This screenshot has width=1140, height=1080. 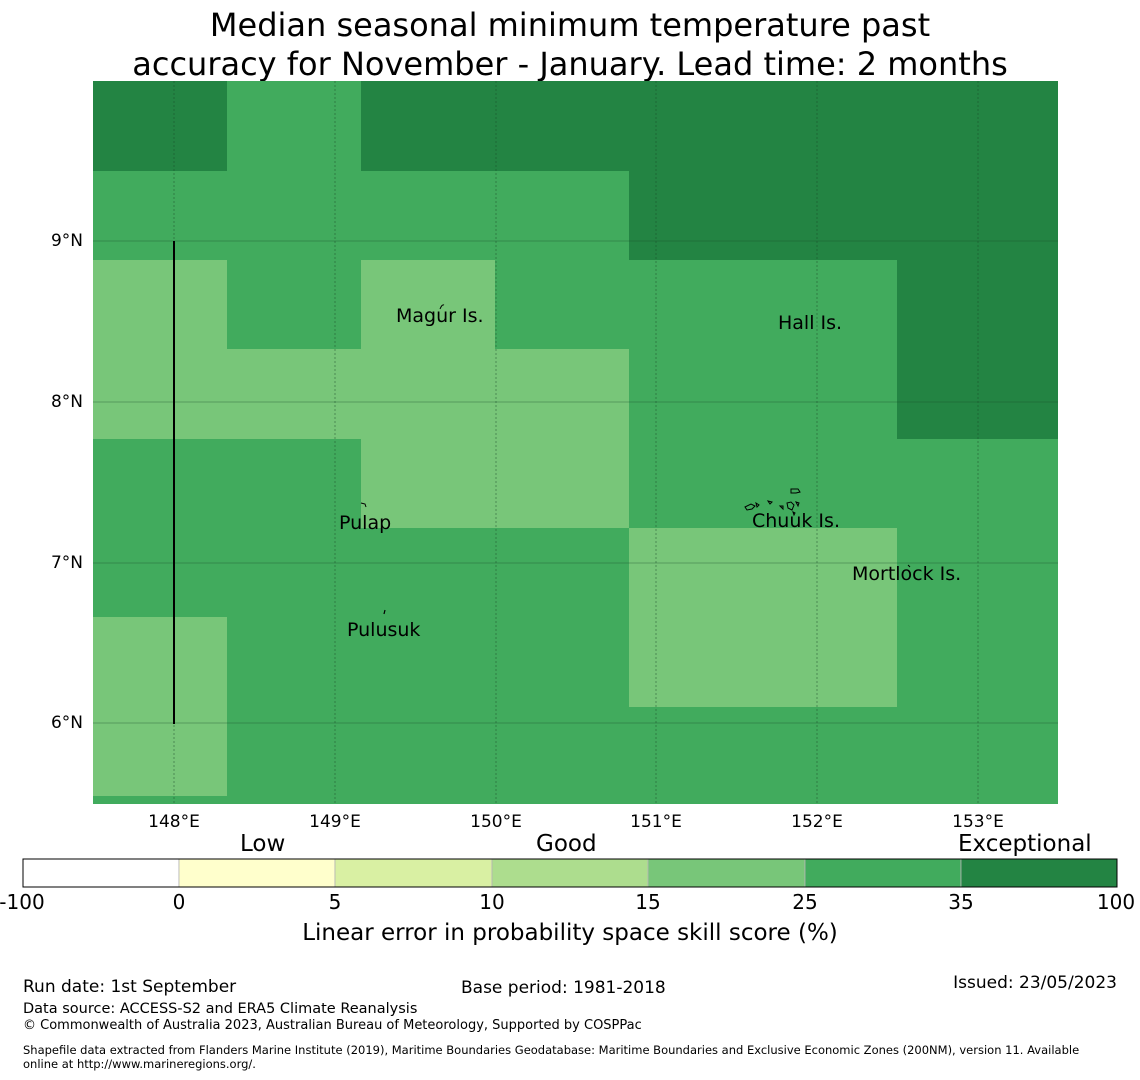 I want to click on place-label-chuuk: Chuuk Is., so click(x=796, y=521).